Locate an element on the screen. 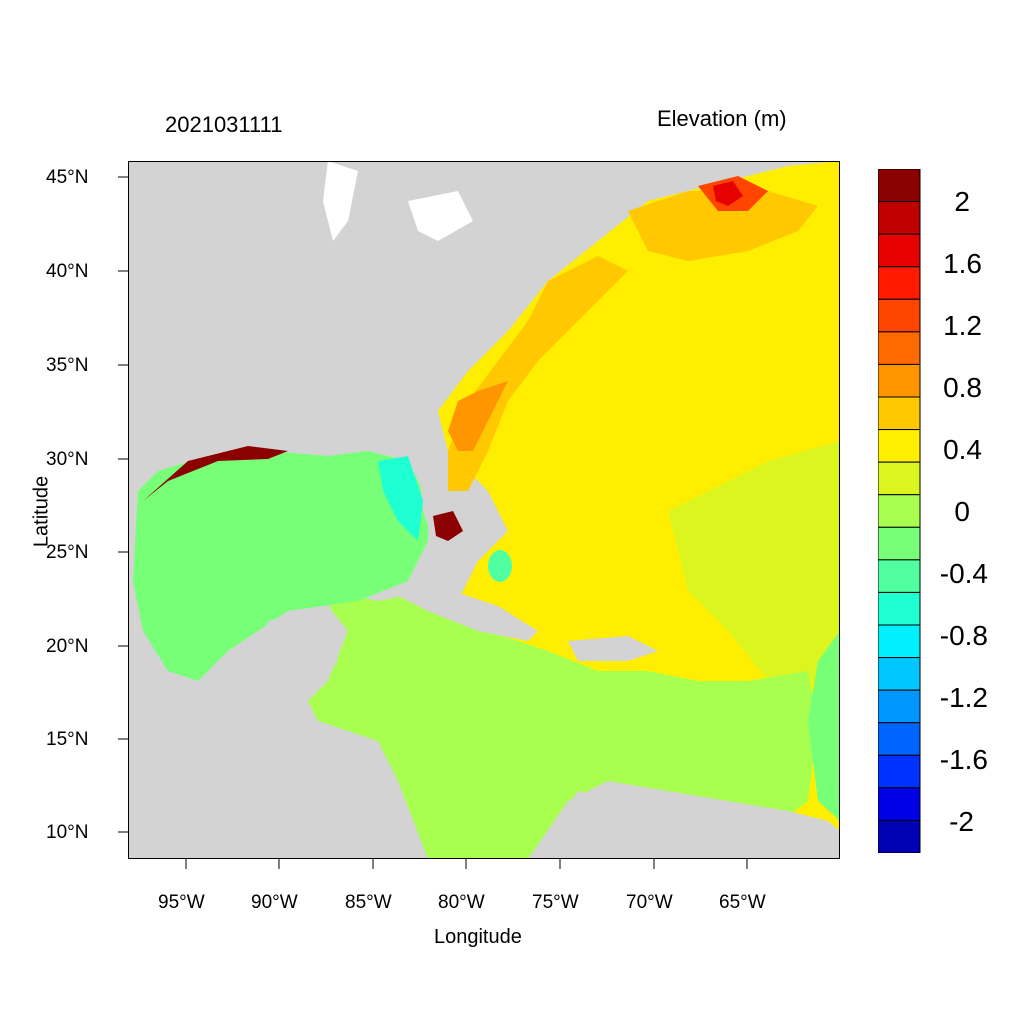 Image resolution: width=1024 pixels, height=1024 pixels. hispaniola-land is located at coordinates (613, 648).